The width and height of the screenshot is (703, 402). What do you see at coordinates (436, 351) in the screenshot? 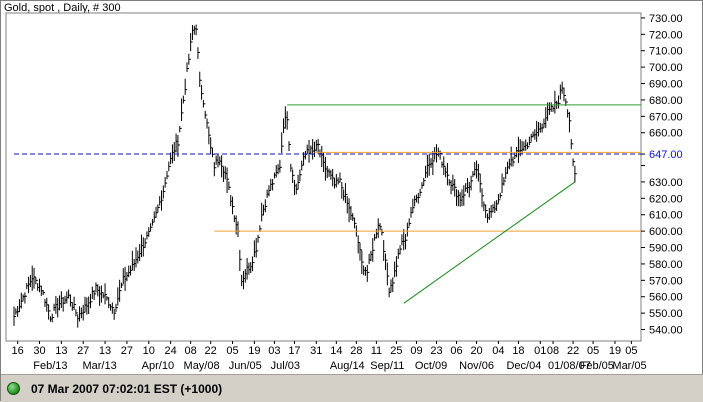
I see `x-day-label: 23` at bounding box center [436, 351].